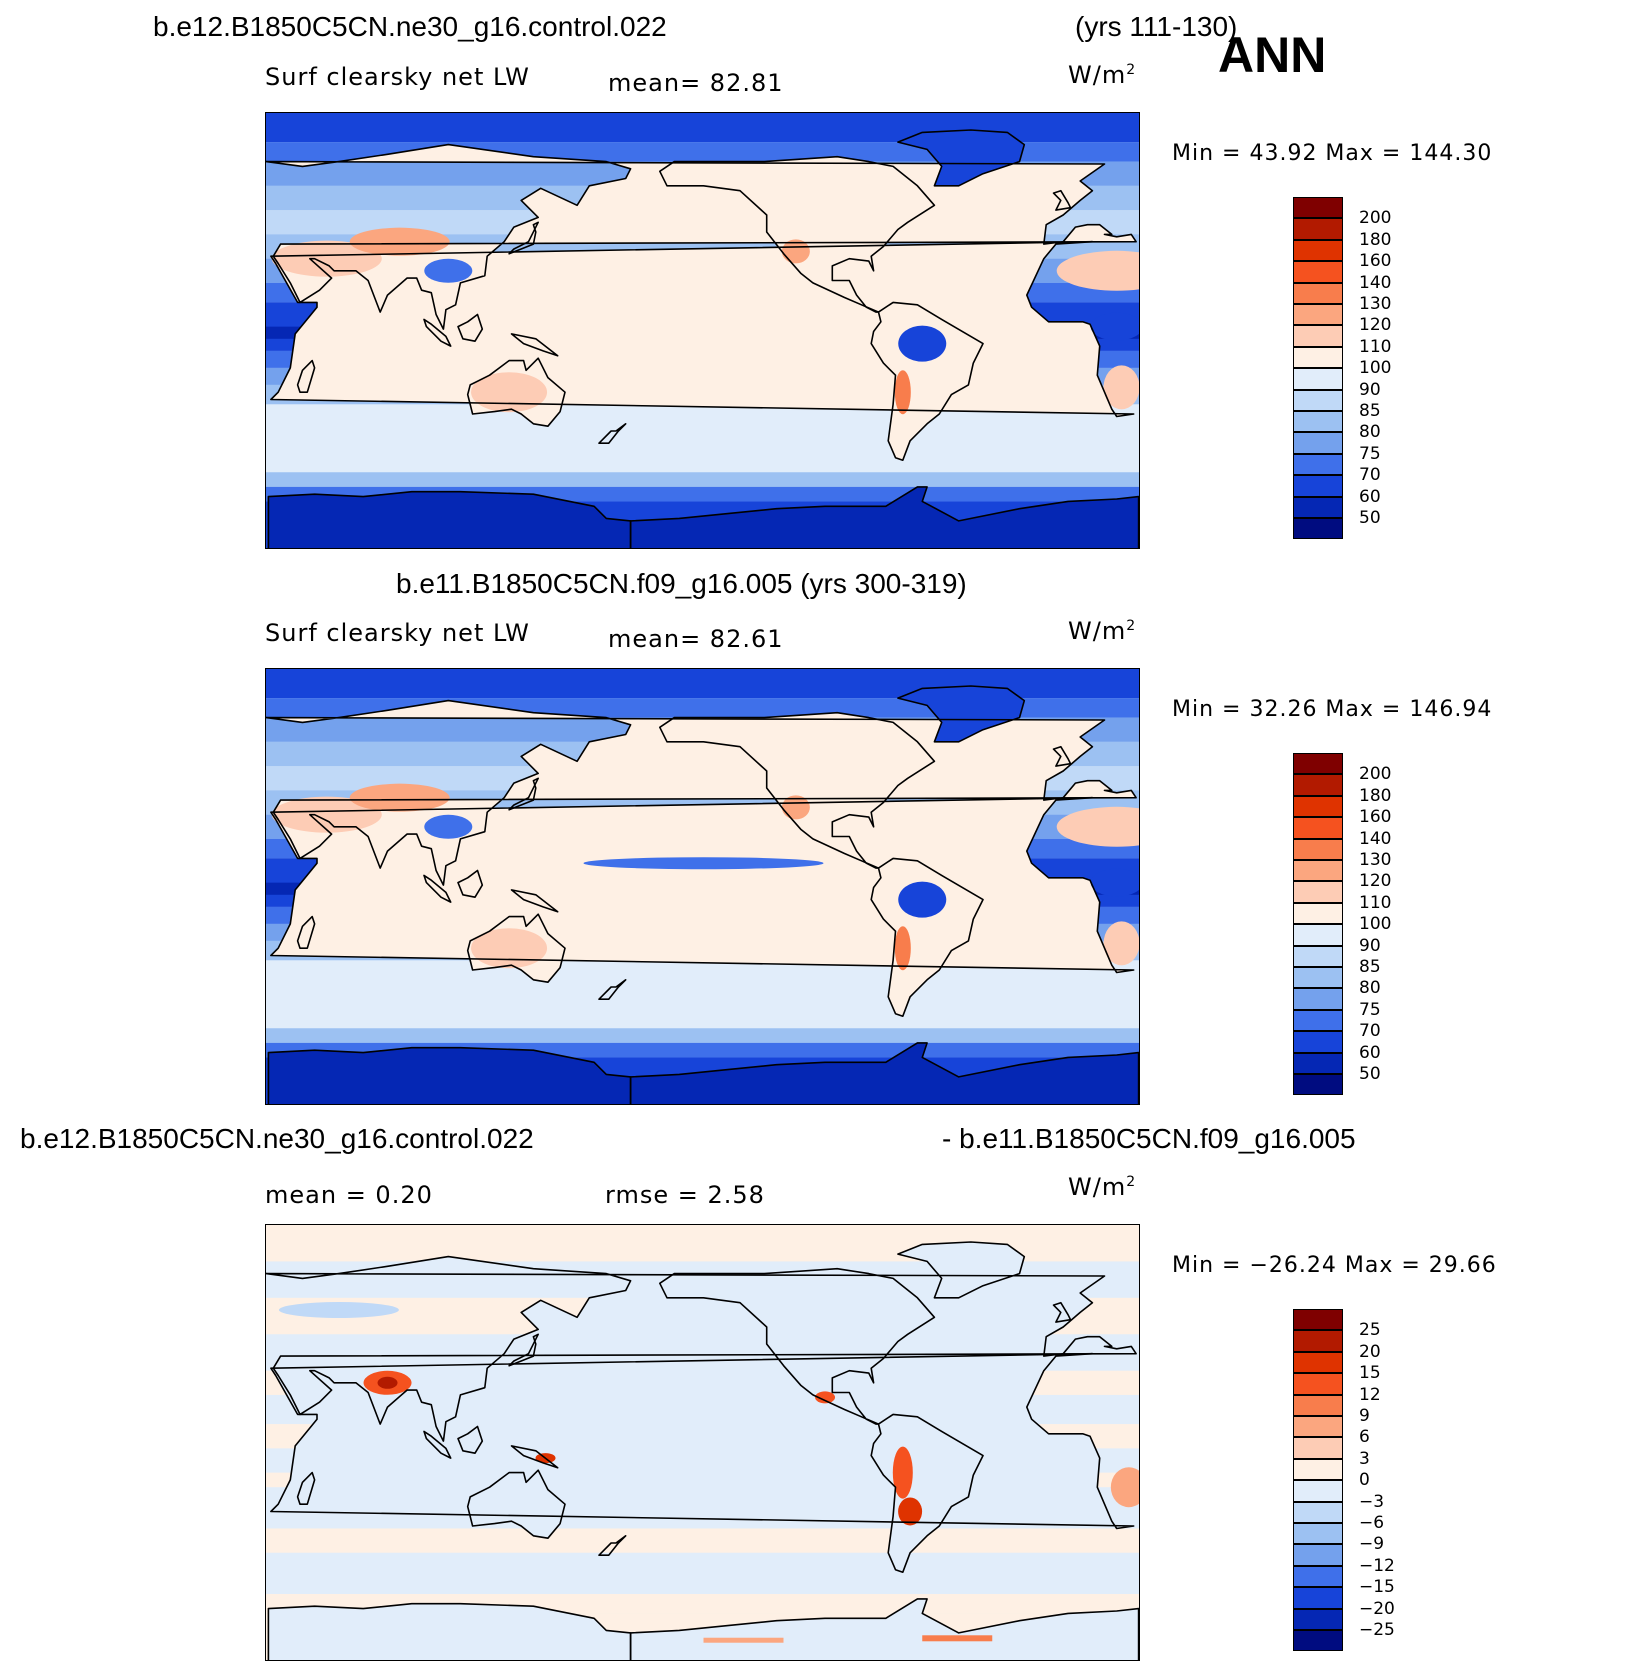  Describe the element at coordinates (410, 26) in the screenshot. I see `panel1-case-title: b.e12.B1850C5CN.ne30_g16.control.022` at that location.